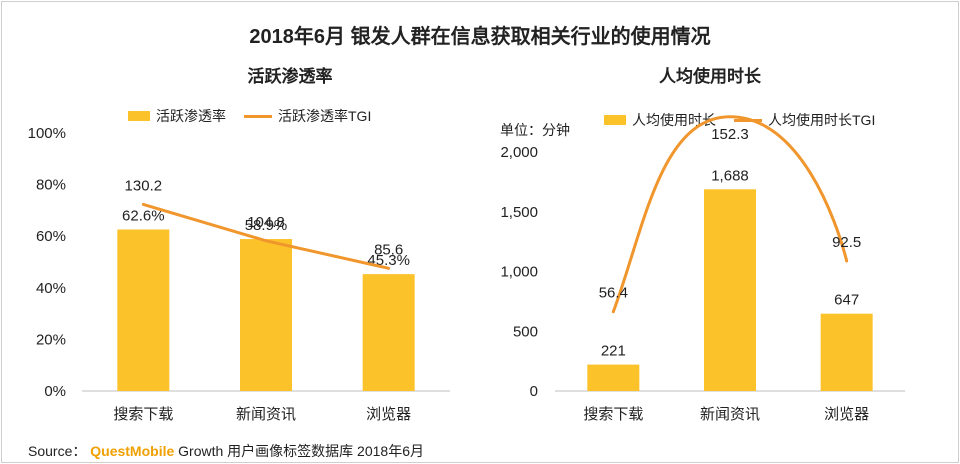 The width and height of the screenshot is (960, 464). I want to click on left-legend-line-item: 活跃渗透率TGI, so click(307, 116).